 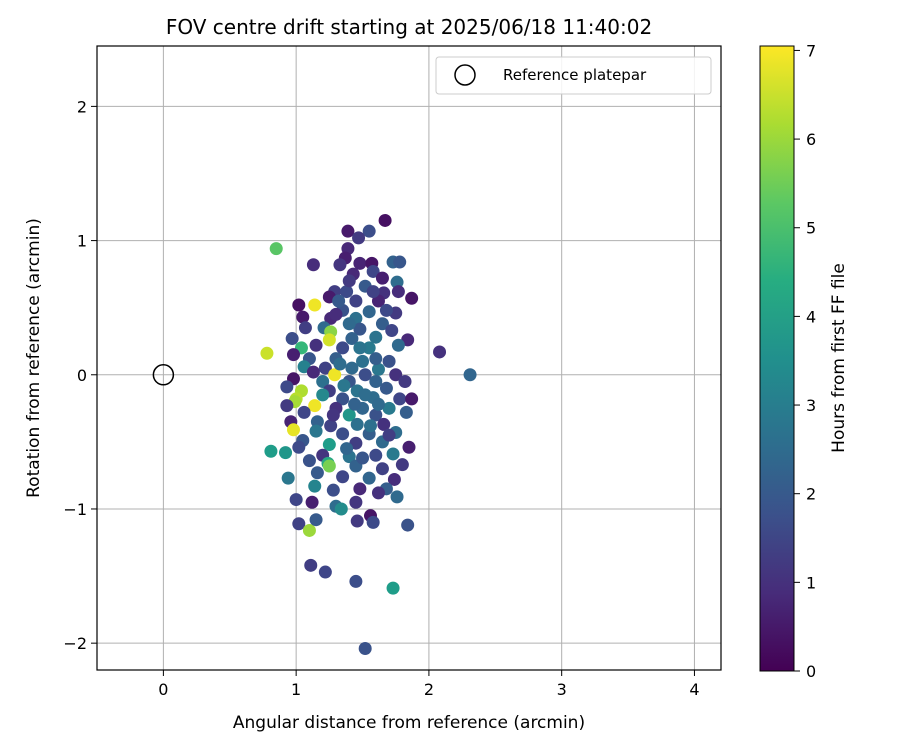 I want to click on colorbar-tick-label: 4, so click(x=811, y=316).